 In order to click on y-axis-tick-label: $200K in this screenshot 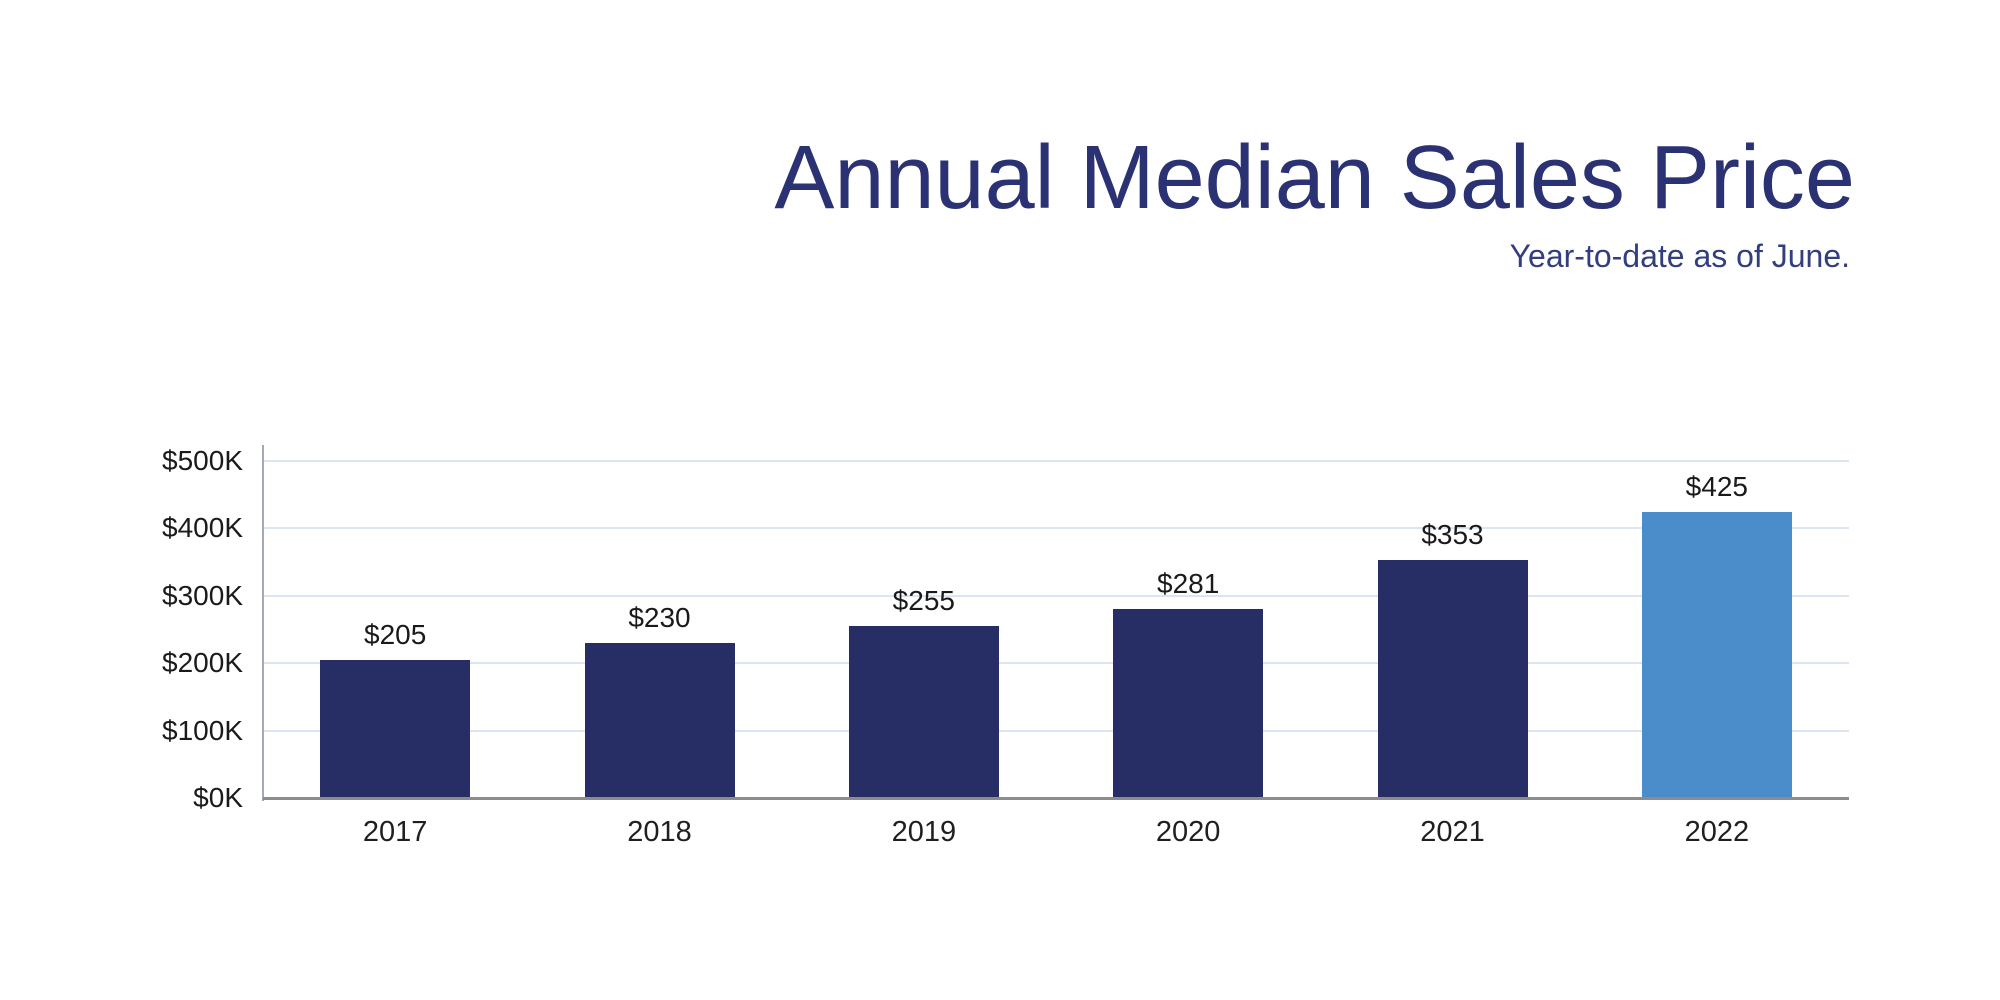, I will do `click(202, 663)`.